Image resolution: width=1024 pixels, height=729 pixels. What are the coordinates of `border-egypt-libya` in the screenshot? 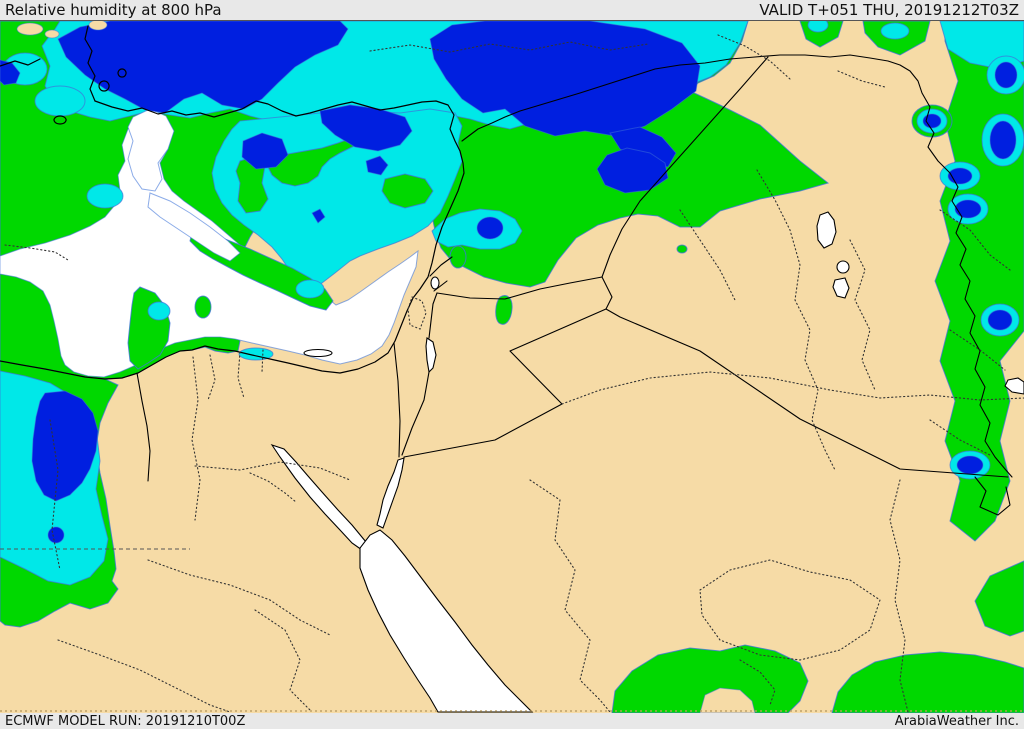 It's located at (143, 427).